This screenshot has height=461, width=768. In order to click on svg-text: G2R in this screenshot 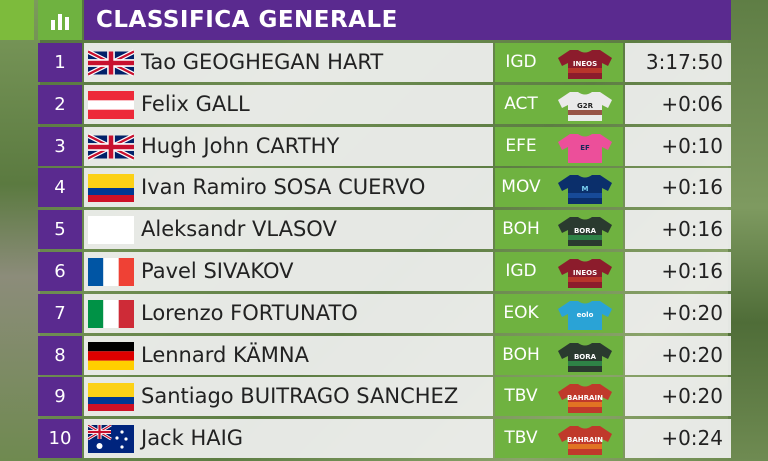, I will do `click(585, 106)`.